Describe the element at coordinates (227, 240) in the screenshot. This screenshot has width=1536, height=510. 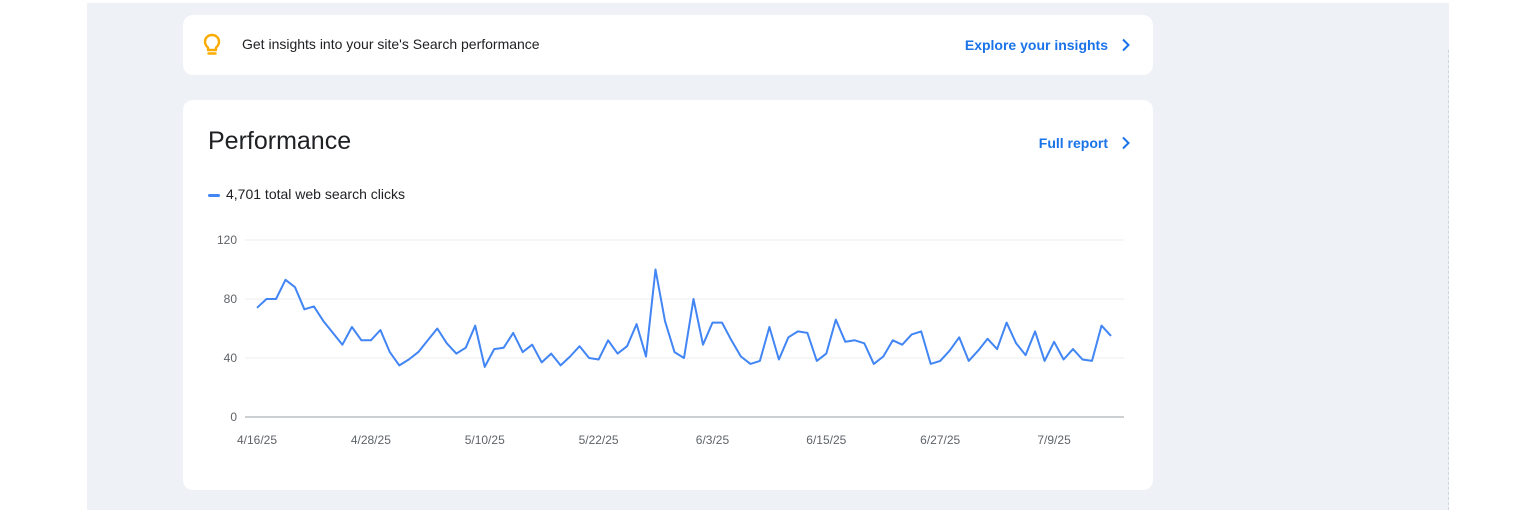
I see `y-tick-label: 120` at that location.